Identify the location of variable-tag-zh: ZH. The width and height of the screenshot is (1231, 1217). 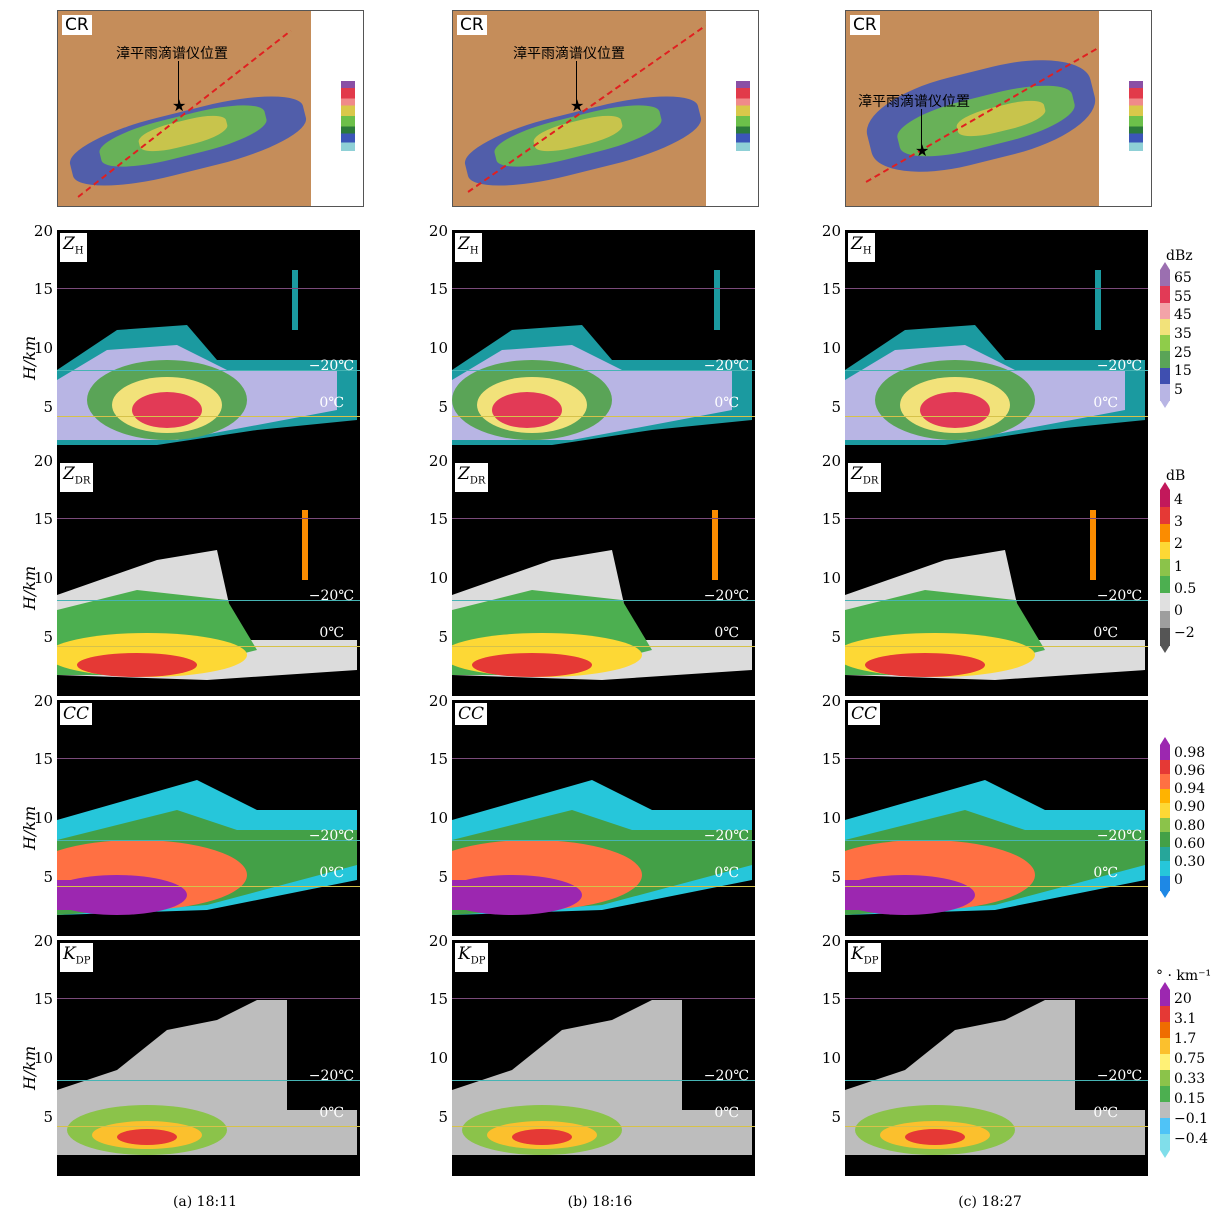
(73, 248).